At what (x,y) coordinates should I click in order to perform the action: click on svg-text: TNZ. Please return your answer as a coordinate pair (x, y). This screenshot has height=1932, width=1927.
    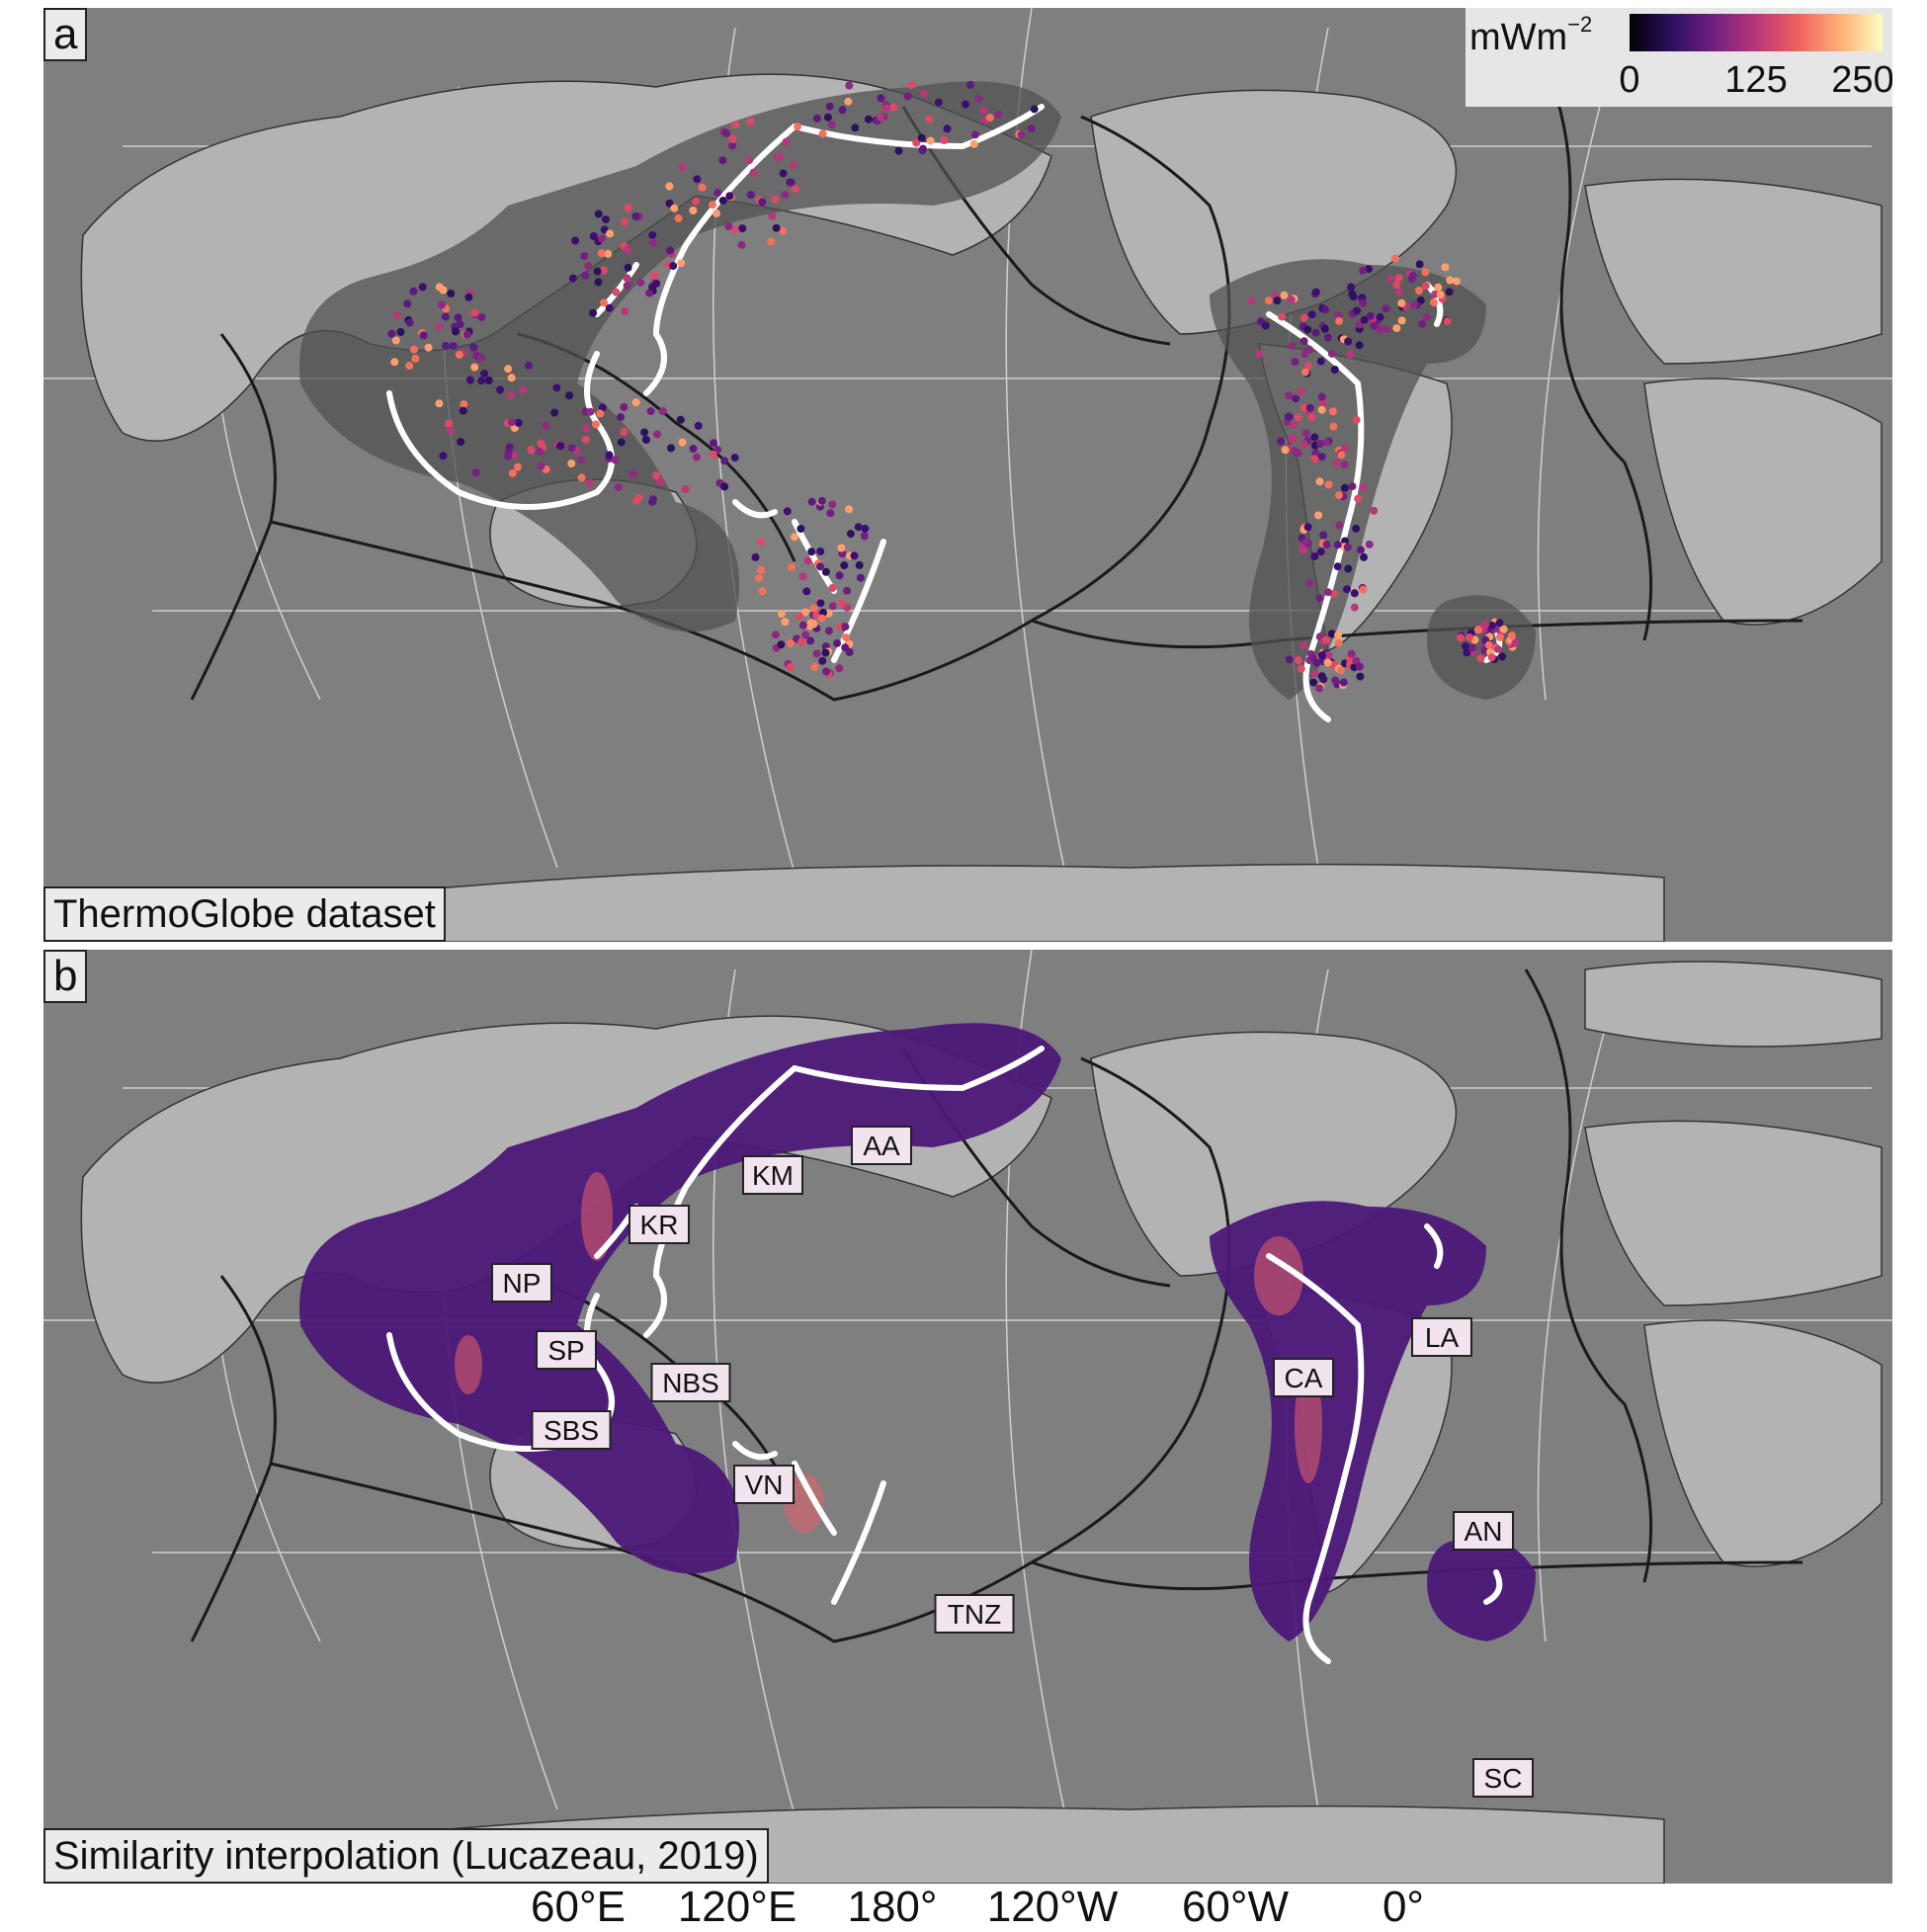
    Looking at the image, I should click on (975, 1614).